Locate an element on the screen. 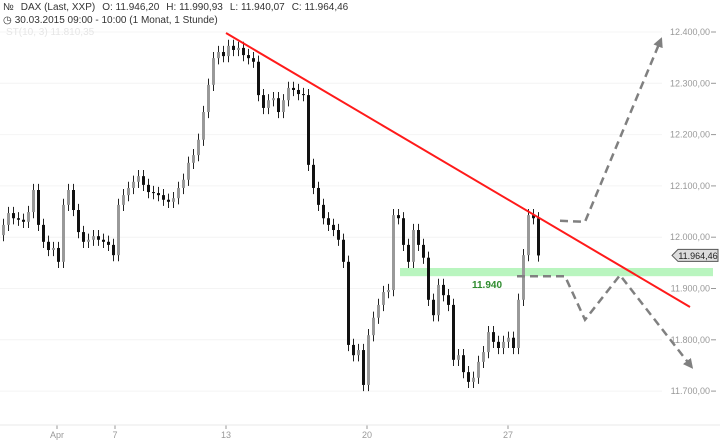 This screenshot has height=443, width=720. x-tick-label: 20 is located at coordinates (367, 435).